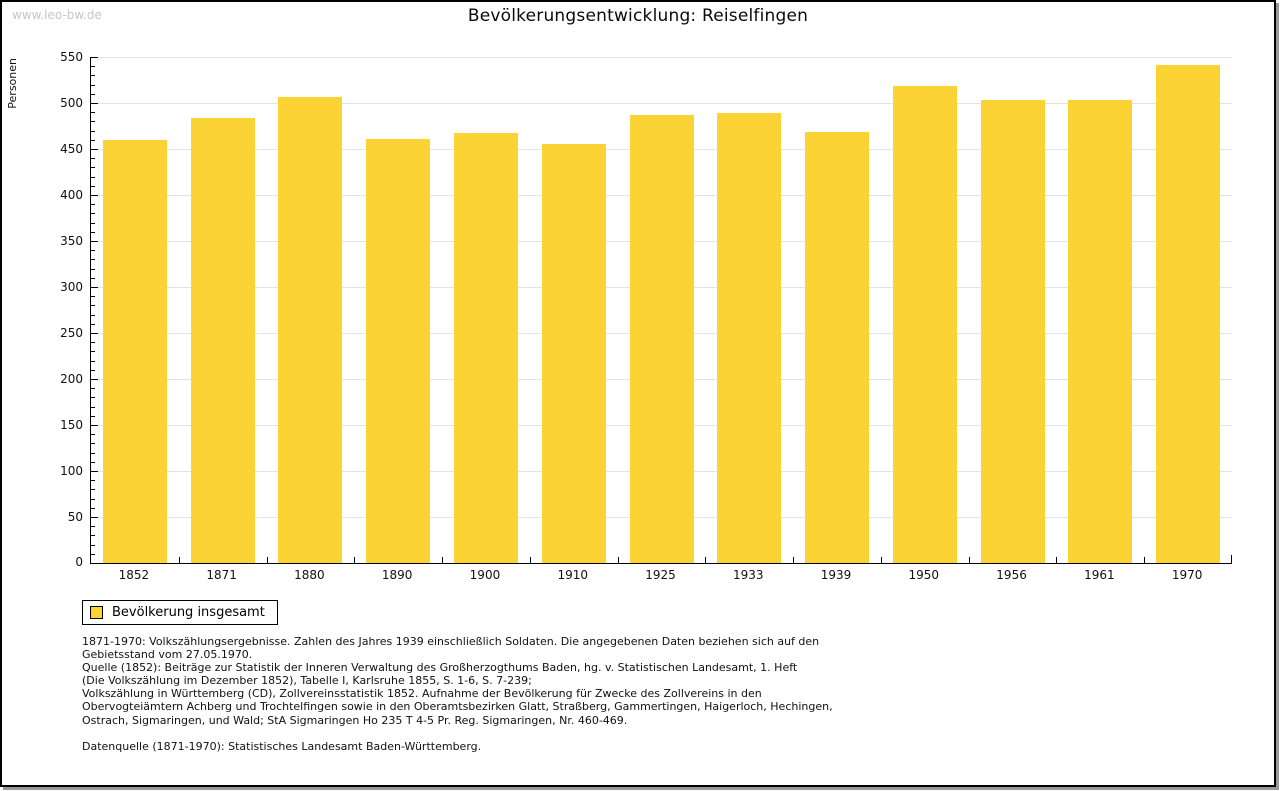 This screenshot has height=791, width=1280. I want to click on x-tick-label: 1956, so click(1011, 575).